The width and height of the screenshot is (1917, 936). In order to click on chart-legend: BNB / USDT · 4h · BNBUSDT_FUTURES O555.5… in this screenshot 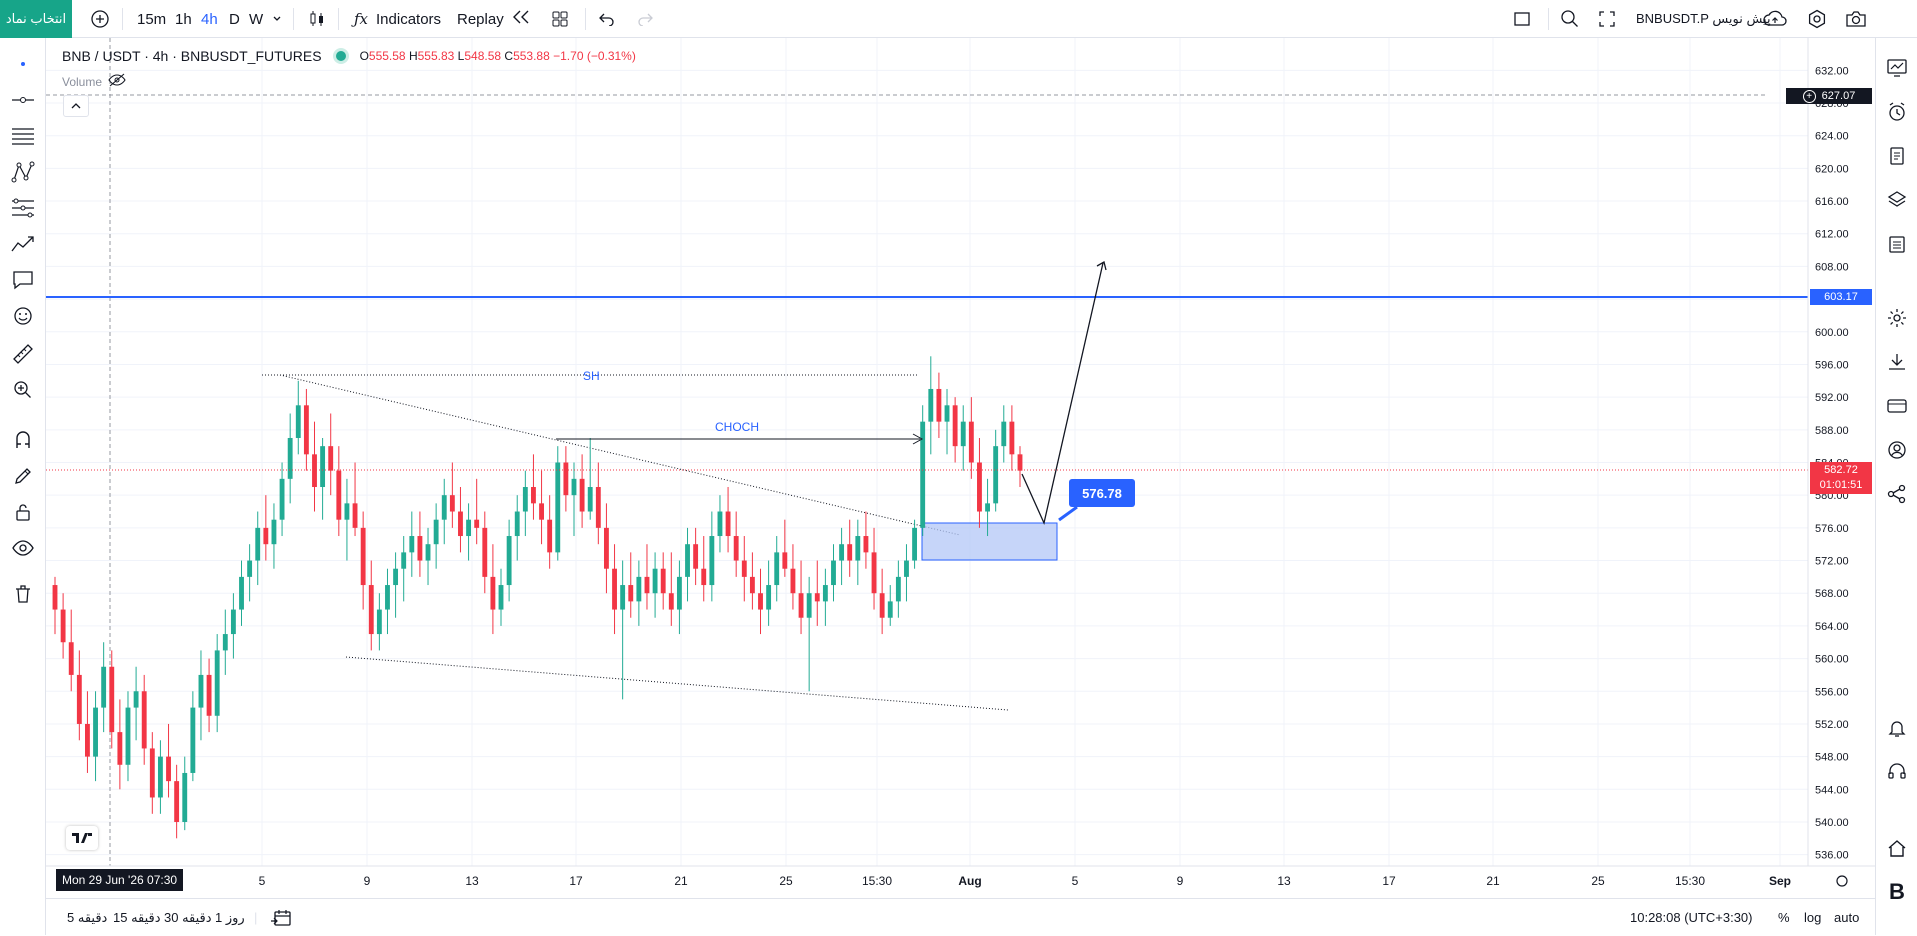, I will do `click(349, 56)`.